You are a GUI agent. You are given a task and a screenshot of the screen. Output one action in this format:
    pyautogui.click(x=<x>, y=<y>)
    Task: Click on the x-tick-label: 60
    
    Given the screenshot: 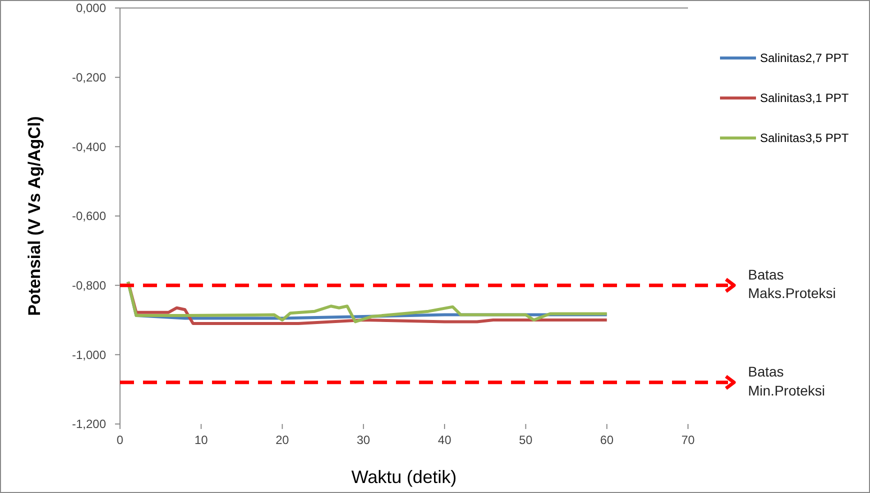 What is the action you would take?
    pyautogui.click(x=607, y=440)
    